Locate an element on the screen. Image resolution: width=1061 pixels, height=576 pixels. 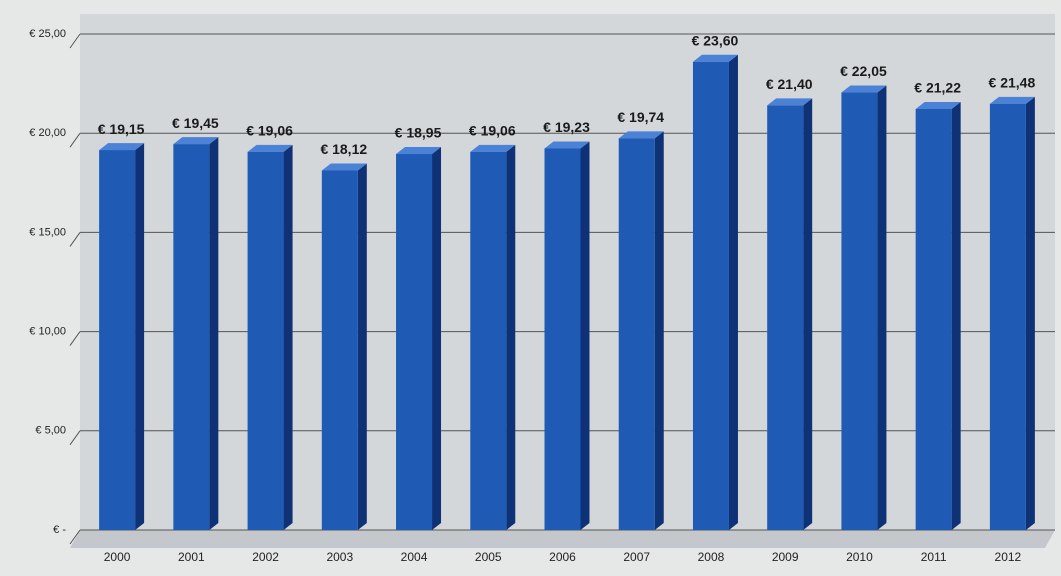
x-tick-label: 2008 is located at coordinates (711, 557).